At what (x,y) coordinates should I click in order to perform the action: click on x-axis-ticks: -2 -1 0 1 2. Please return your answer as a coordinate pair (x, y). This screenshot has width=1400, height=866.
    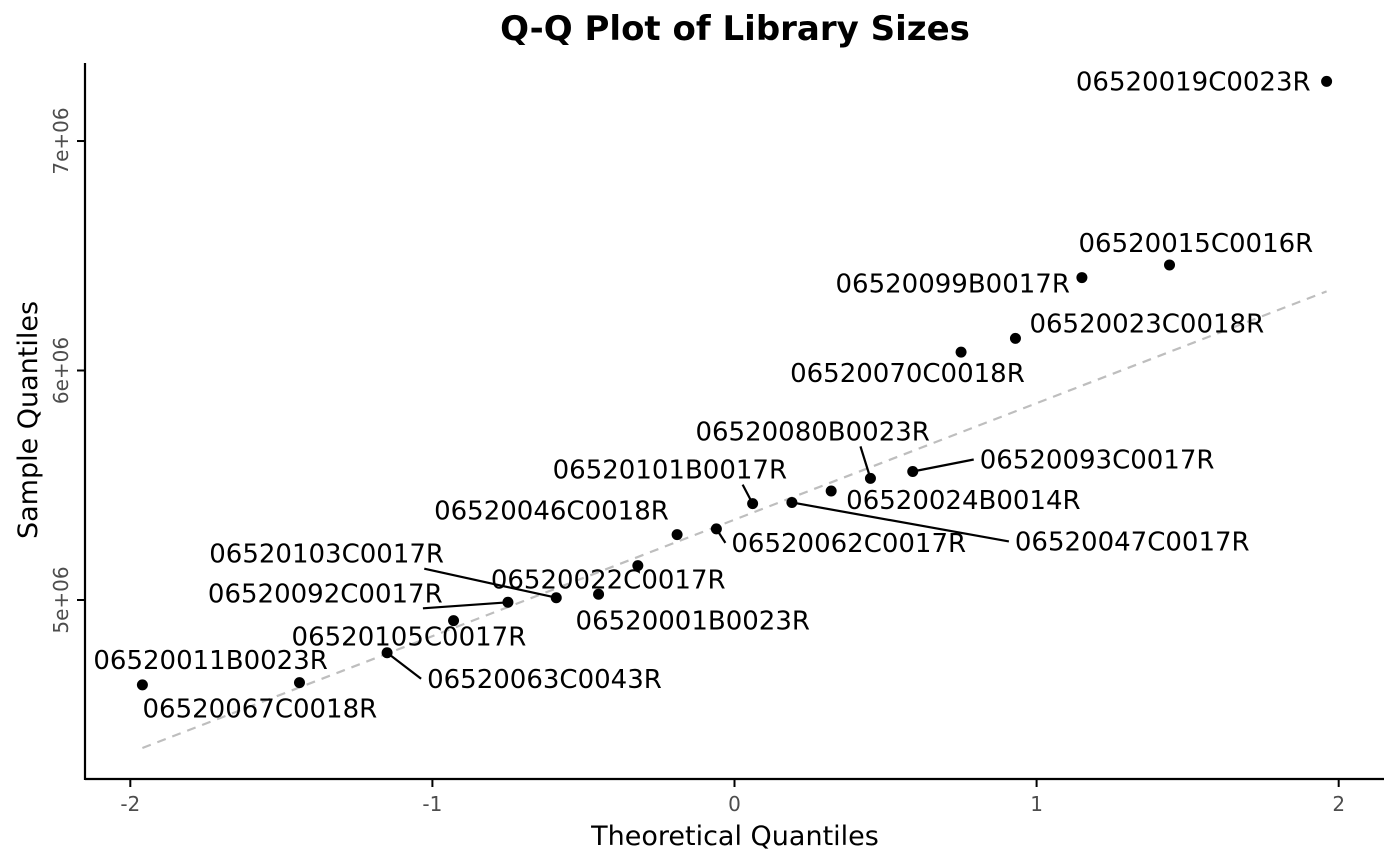
    Looking at the image, I should click on (732, 797).